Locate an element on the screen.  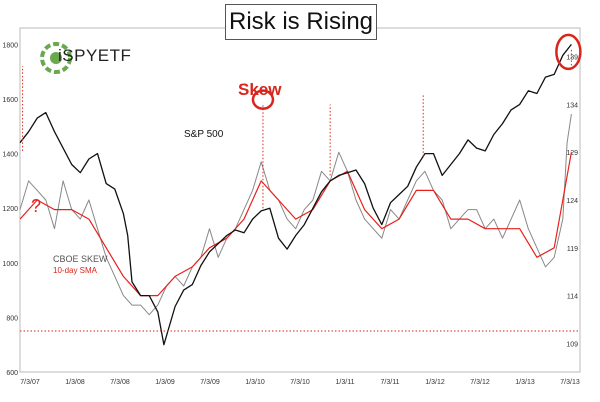
x-tick-label: 7/3/10 is located at coordinates (300, 382).